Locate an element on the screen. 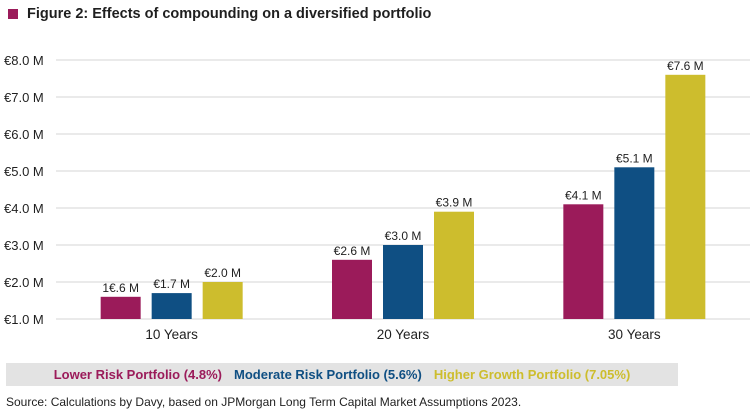  y-tick-label: €5.0 M is located at coordinates (24, 171).